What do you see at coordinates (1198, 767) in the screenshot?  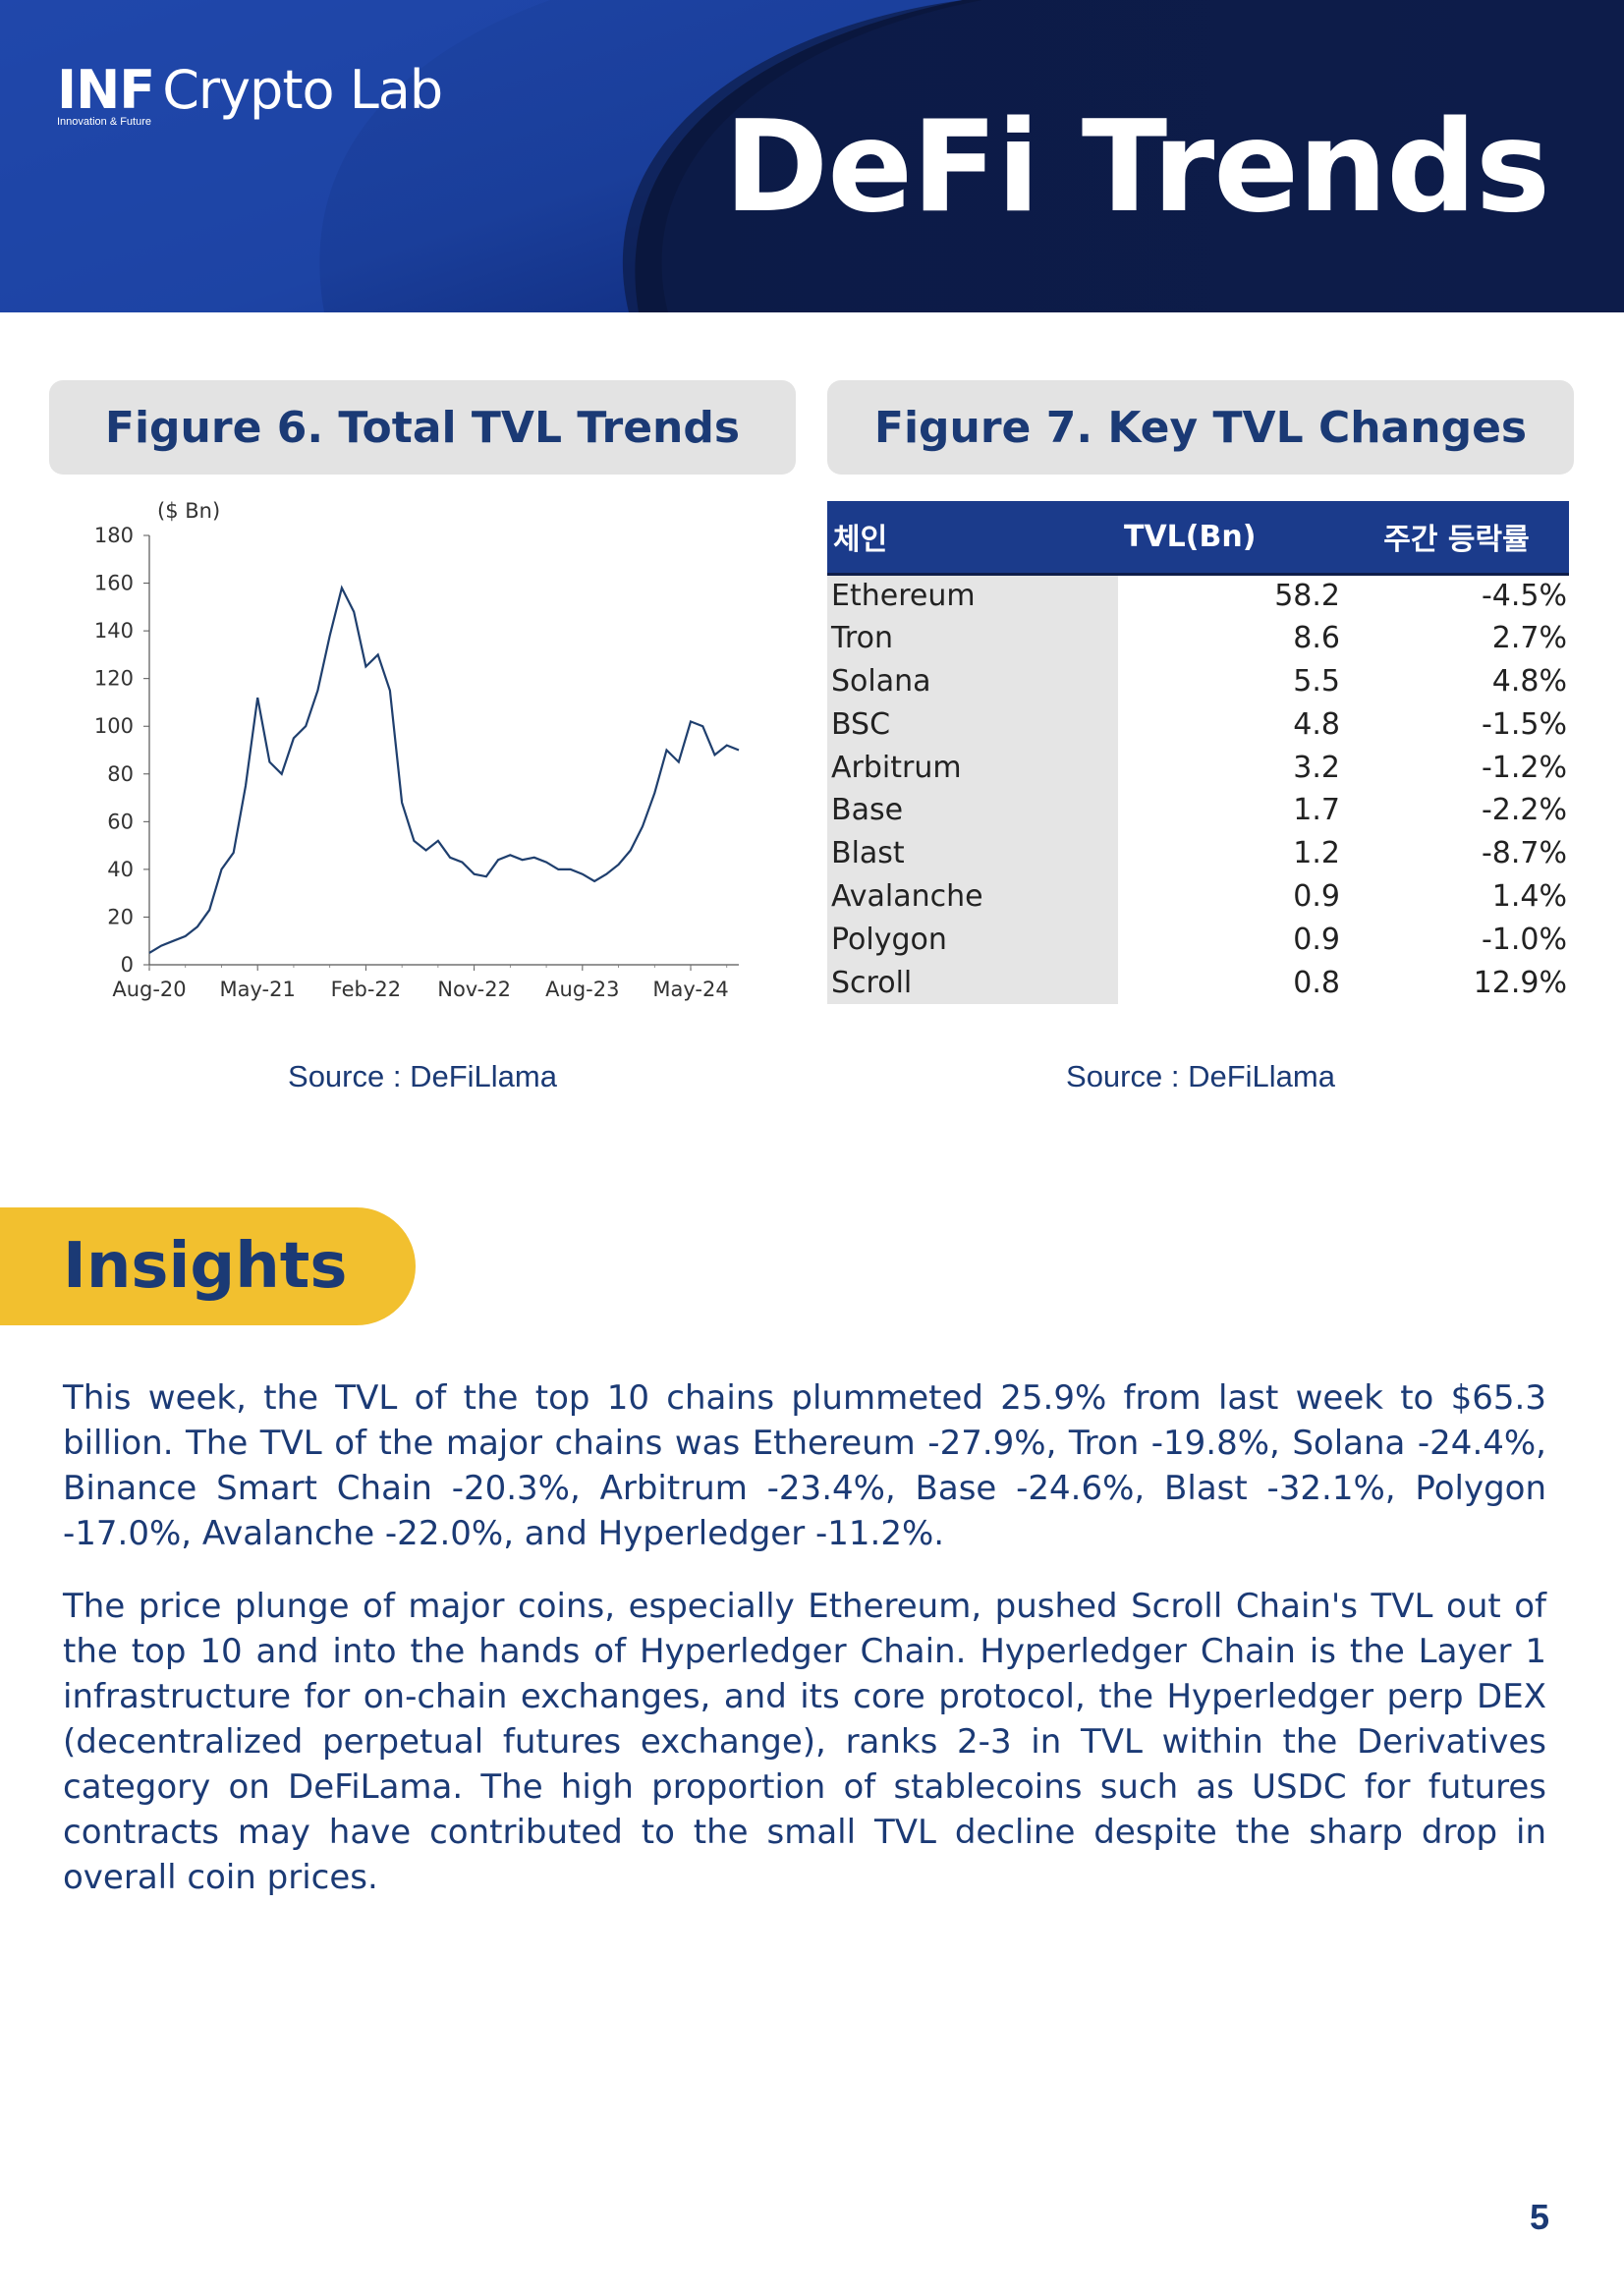 I see `table-row: Arbitrum 3.2 -1.2%` at bounding box center [1198, 767].